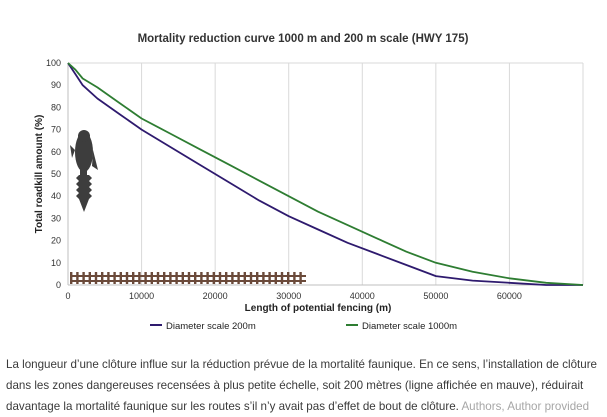 The image size is (607, 417). What do you see at coordinates (525, 406) in the screenshot?
I see `caption-credit: Authors, Author provided` at bounding box center [525, 406].